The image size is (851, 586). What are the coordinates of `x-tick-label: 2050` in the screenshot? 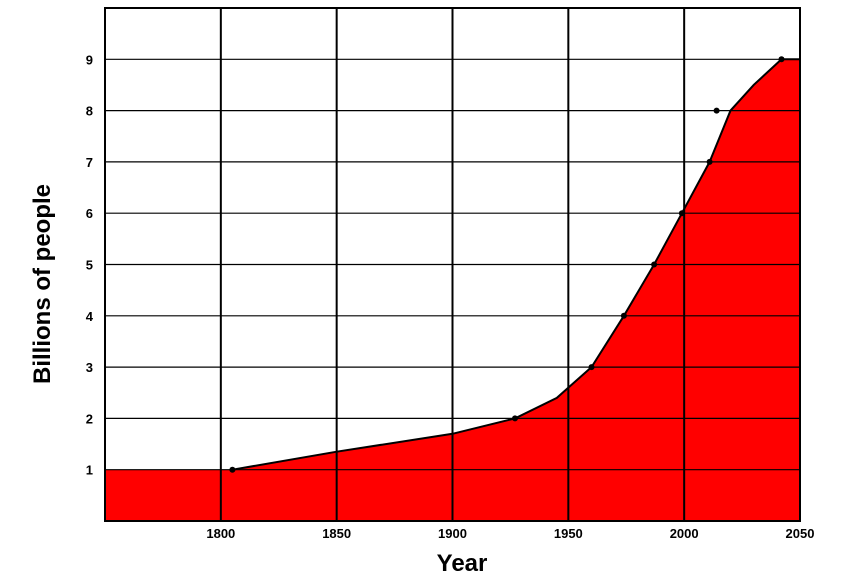 It's located at (800, 533).